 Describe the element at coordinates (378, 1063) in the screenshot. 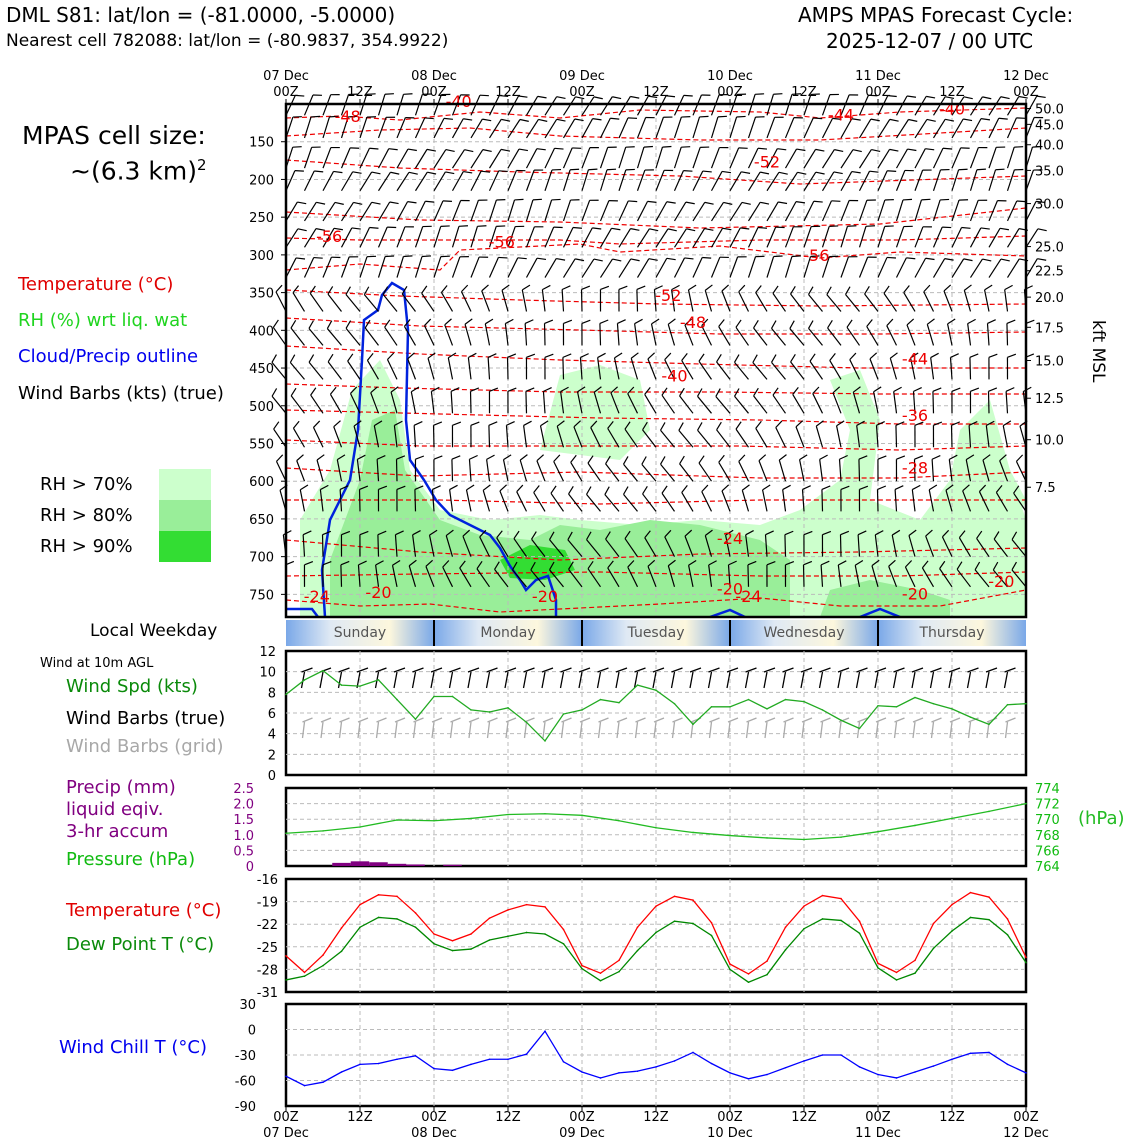

I see `wind-chill-line-point` at that location.